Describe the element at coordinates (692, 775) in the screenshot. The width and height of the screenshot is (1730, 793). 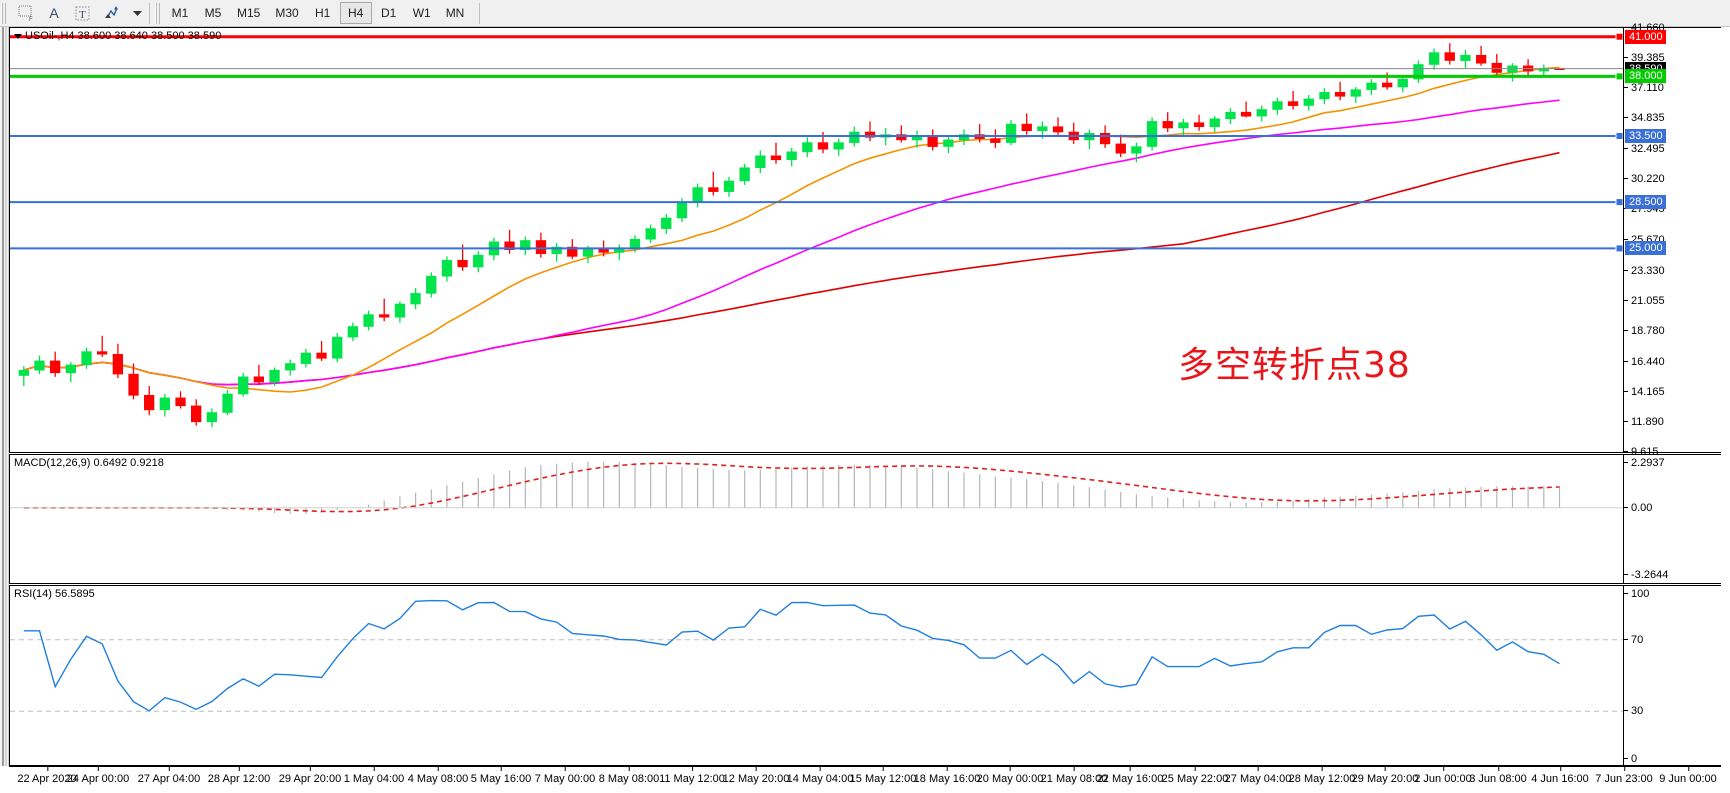
I see `time-label: 11 May 12:00` at that location.